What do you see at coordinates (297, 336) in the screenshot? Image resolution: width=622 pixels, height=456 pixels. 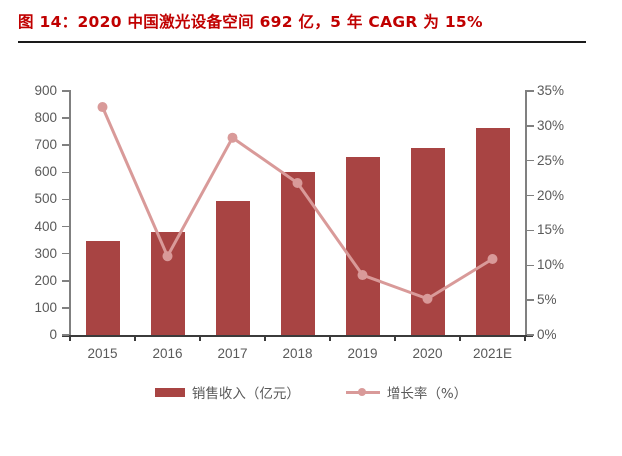 I see `category-axis-line` at bounding box center [297, 336].